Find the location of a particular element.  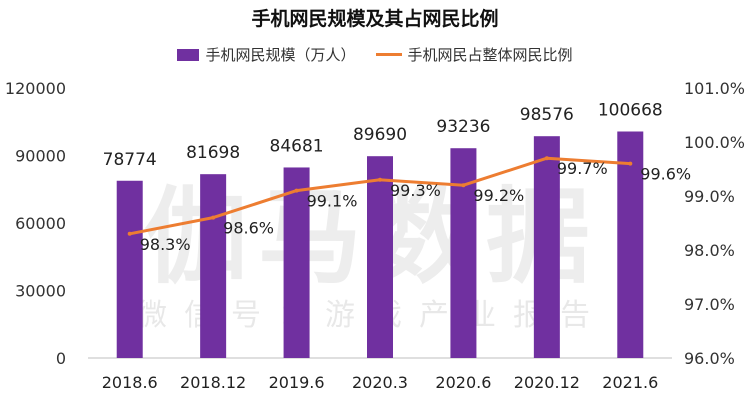

bar-value-label: 81698 is located at coordinates (213, 153).